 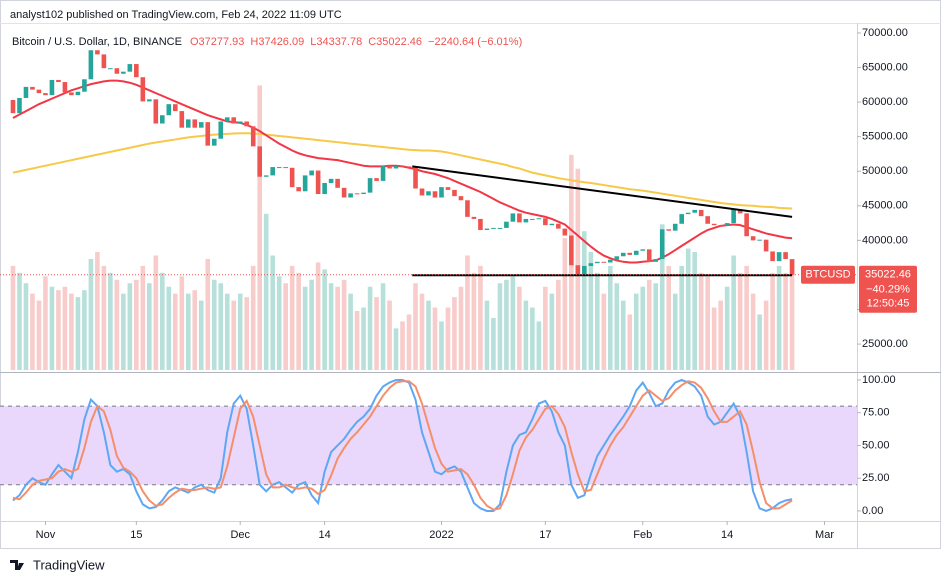 I want to click on legend-value: L34337.78, so click(x=336, y=42).